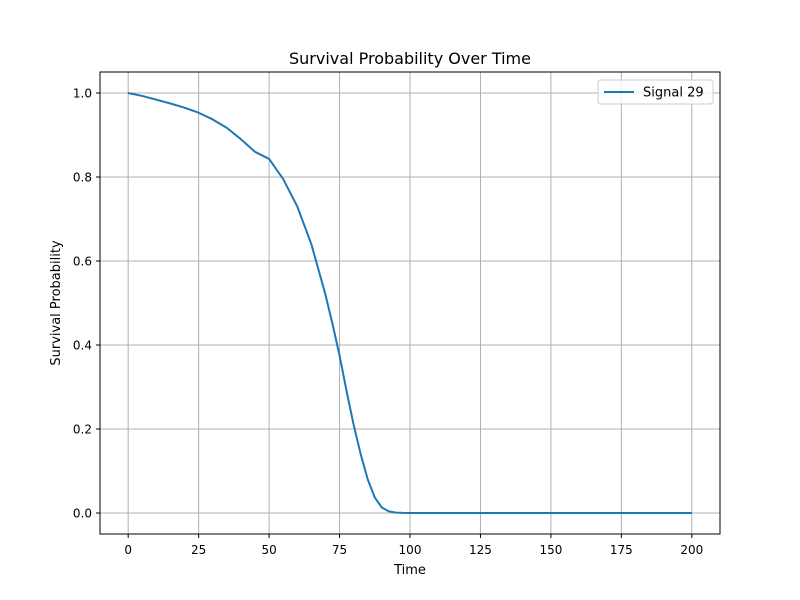 The width and height of the screenshot is (800, 600). I want to click on chart-title: Survival Probability Over Time, so click(410, 58).